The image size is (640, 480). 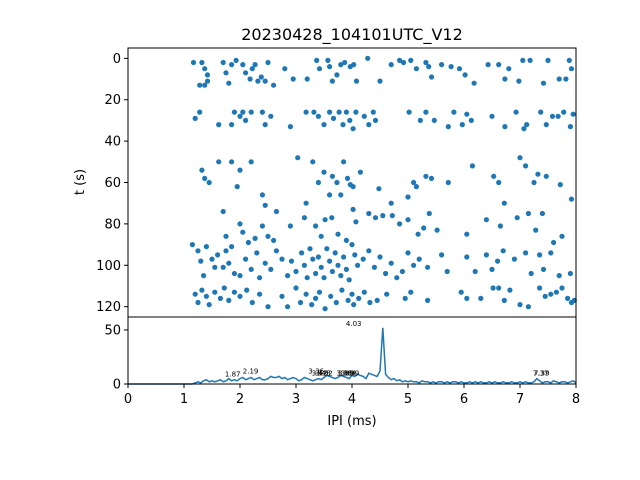 I want to click on peak-label: 1.87, so click(x=233, y=375).